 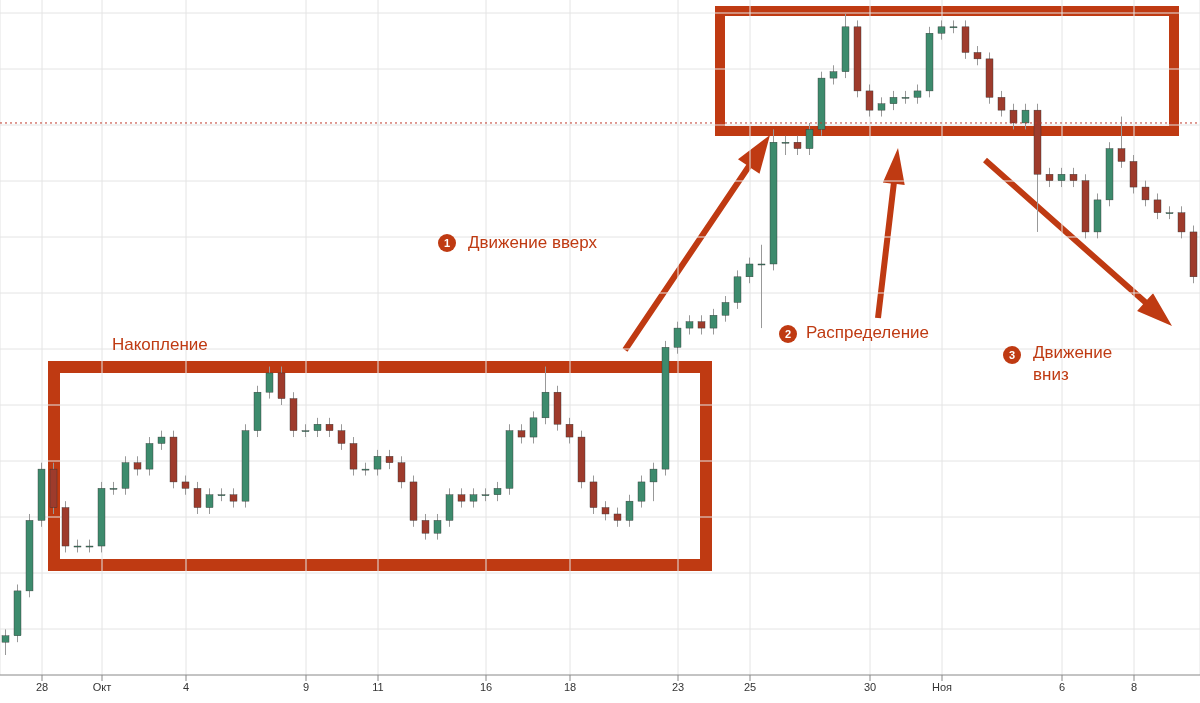 I want to click on annotation: Накопление, so click(x=160, y=345).